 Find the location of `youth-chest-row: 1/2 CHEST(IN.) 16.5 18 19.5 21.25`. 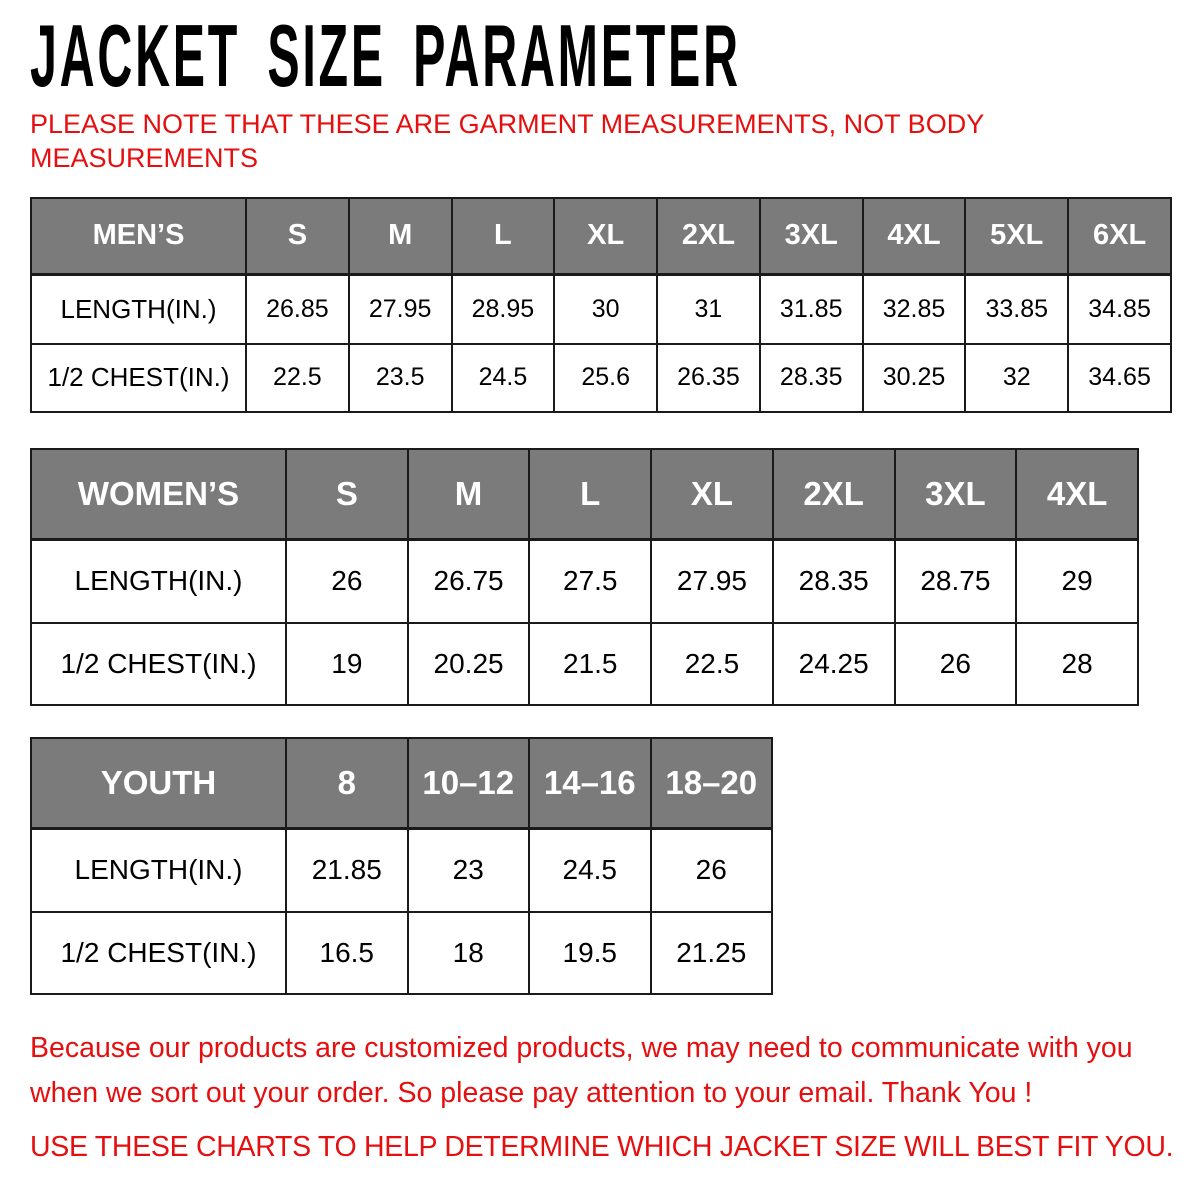

youth-chest-row: 1/2 CHEST(IN.) 16.5 18 19.5 21.25 is located at coordinates (401, 953).